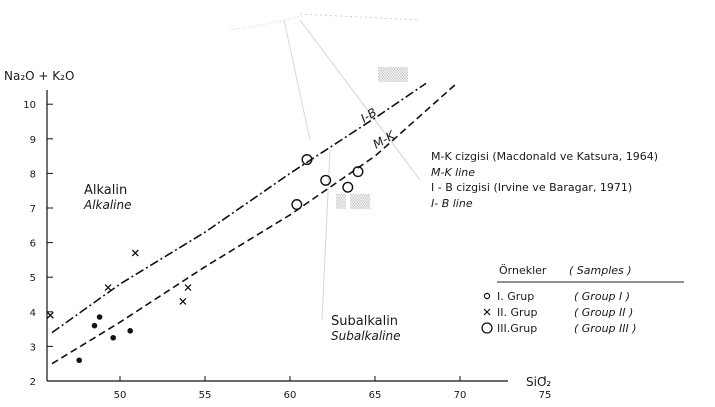 The height and width of the screenshot is (407, 715). I want to click on x-tick-label: 50, so click(120, 395).